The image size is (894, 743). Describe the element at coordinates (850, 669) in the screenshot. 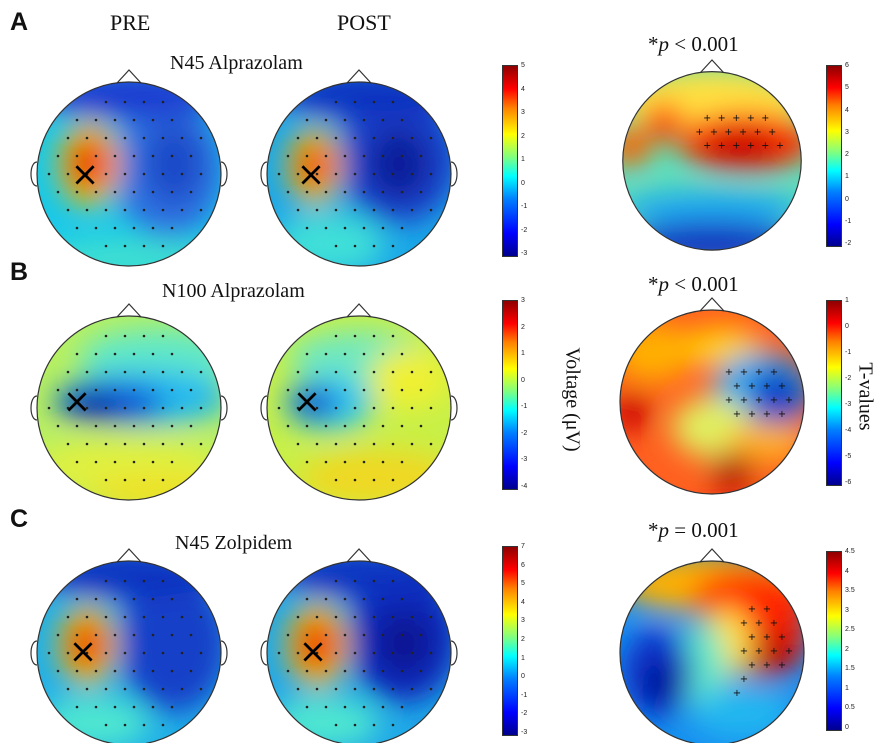

I see `colorbar-tick-label: 1.5` at that location.